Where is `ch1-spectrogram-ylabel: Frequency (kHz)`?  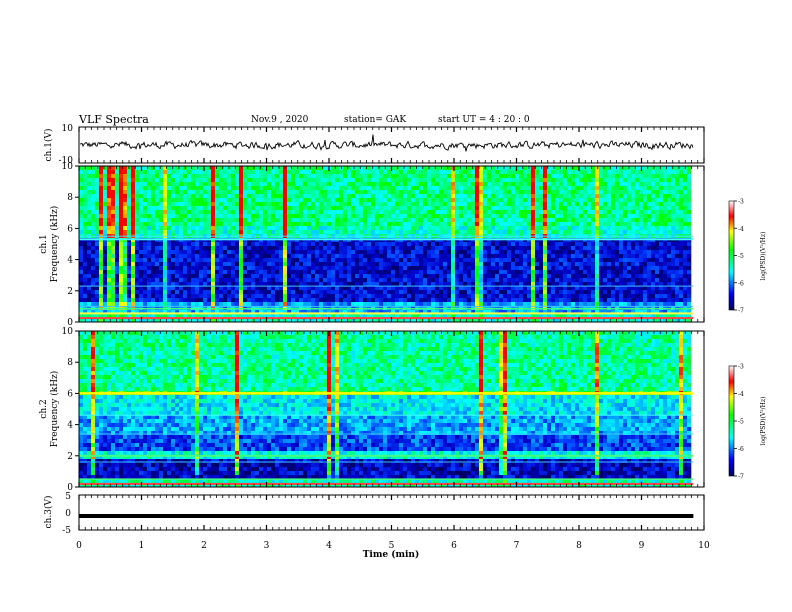
ch1-spectrogram-ylabel: Frequency (kHz) is located at coordinates (54, 244).